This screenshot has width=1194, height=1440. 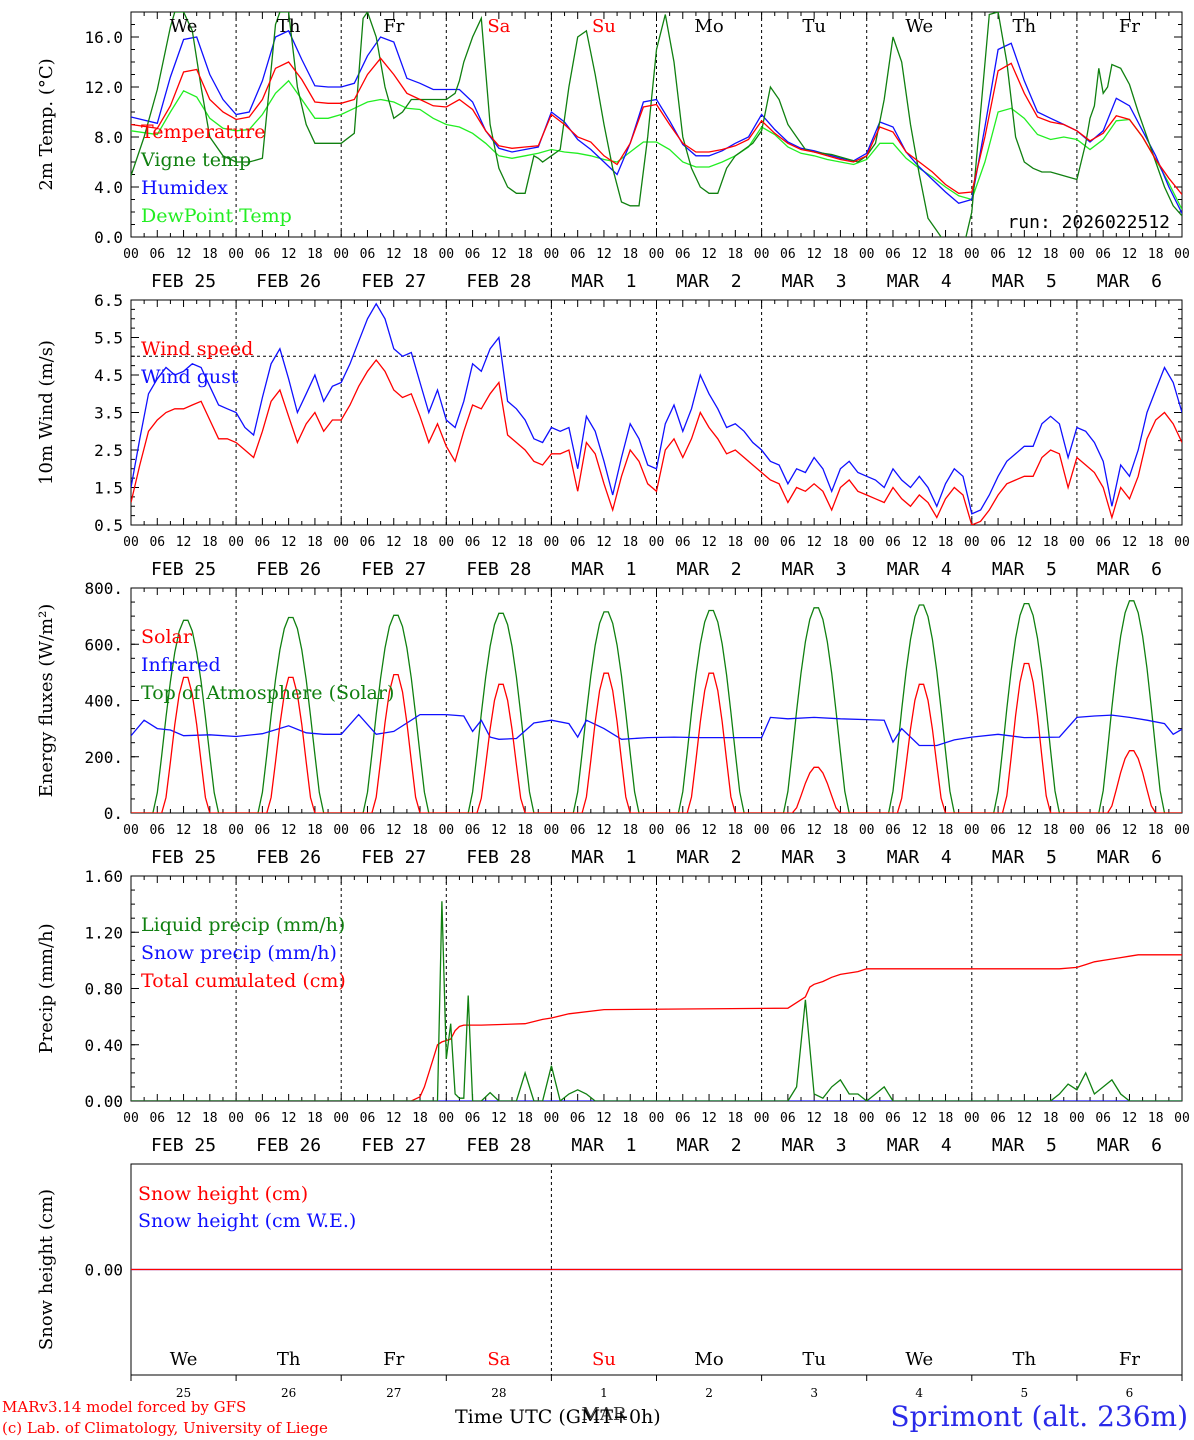 I want to click on series-line-vigne-temp, so click(x=656, y=124).